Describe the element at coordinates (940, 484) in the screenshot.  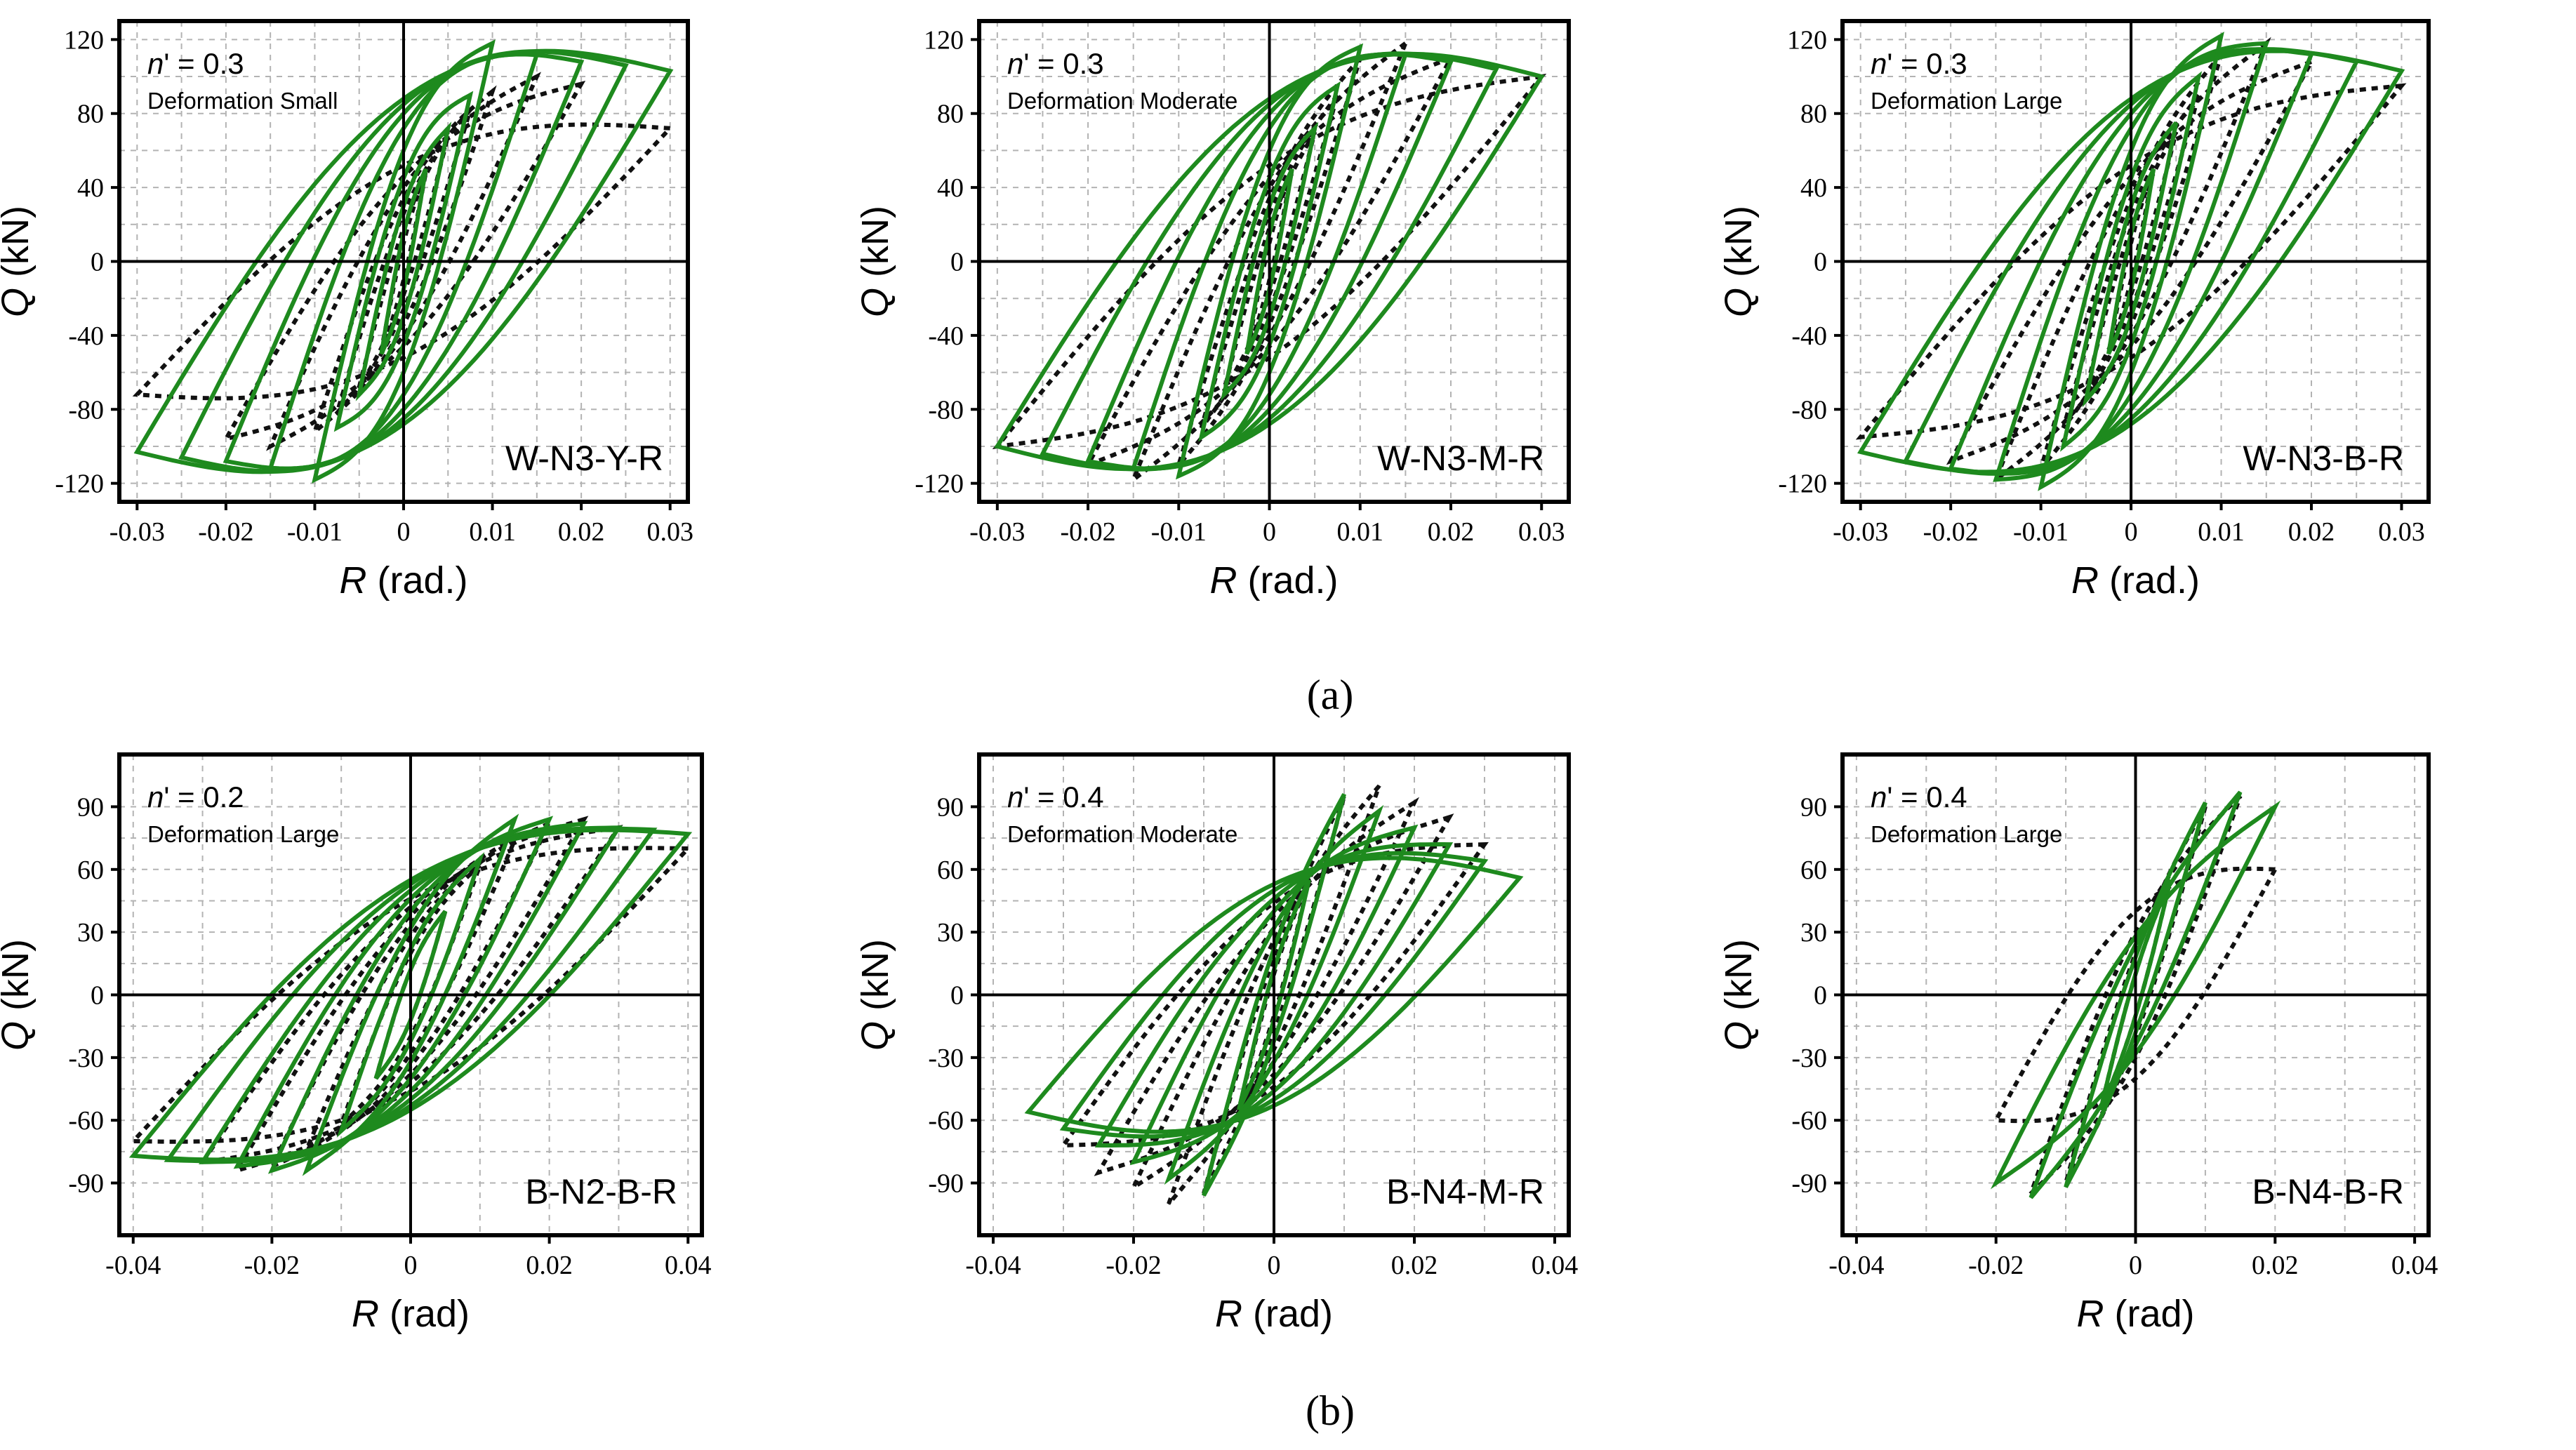
I see `y-tick-label: -120` at that location.